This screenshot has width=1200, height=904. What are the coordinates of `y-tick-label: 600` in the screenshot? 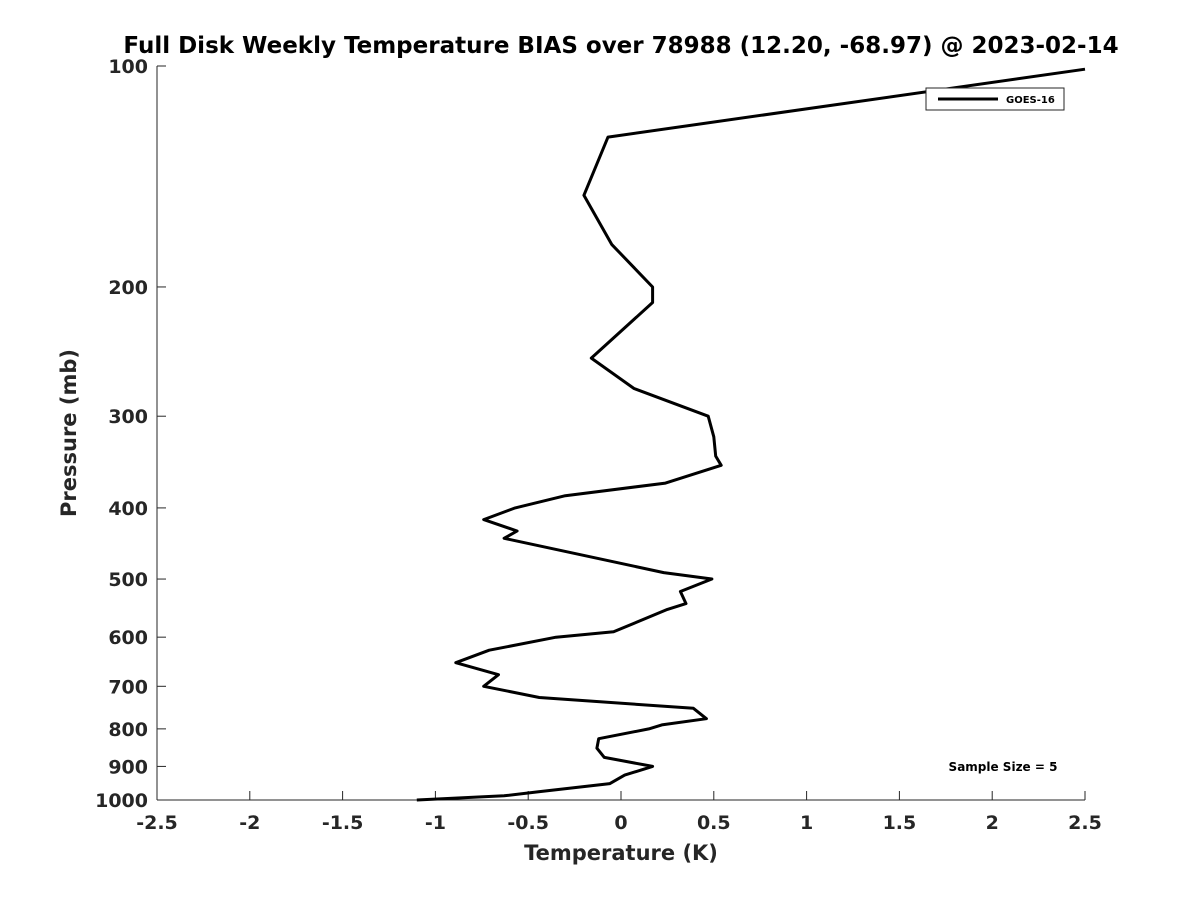 It's located at (128, 638).